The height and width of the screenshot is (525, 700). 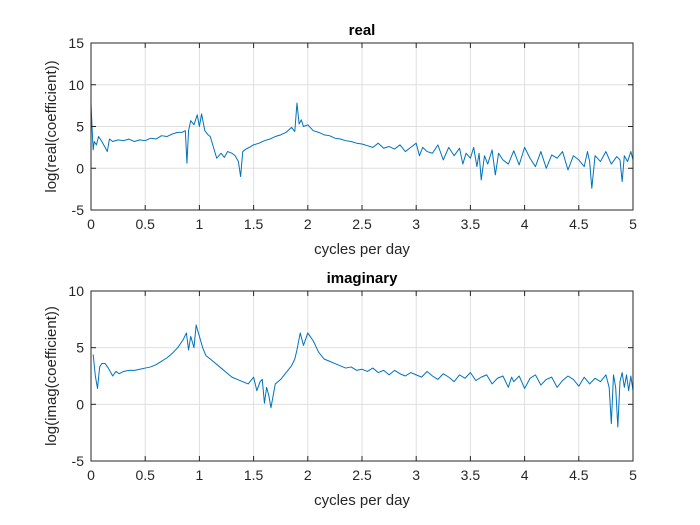 What do you see at coordinates (633, 475) in the screenshot?
I see `imaginary-x-tick-label: 5` at bounding box center [633, 475].